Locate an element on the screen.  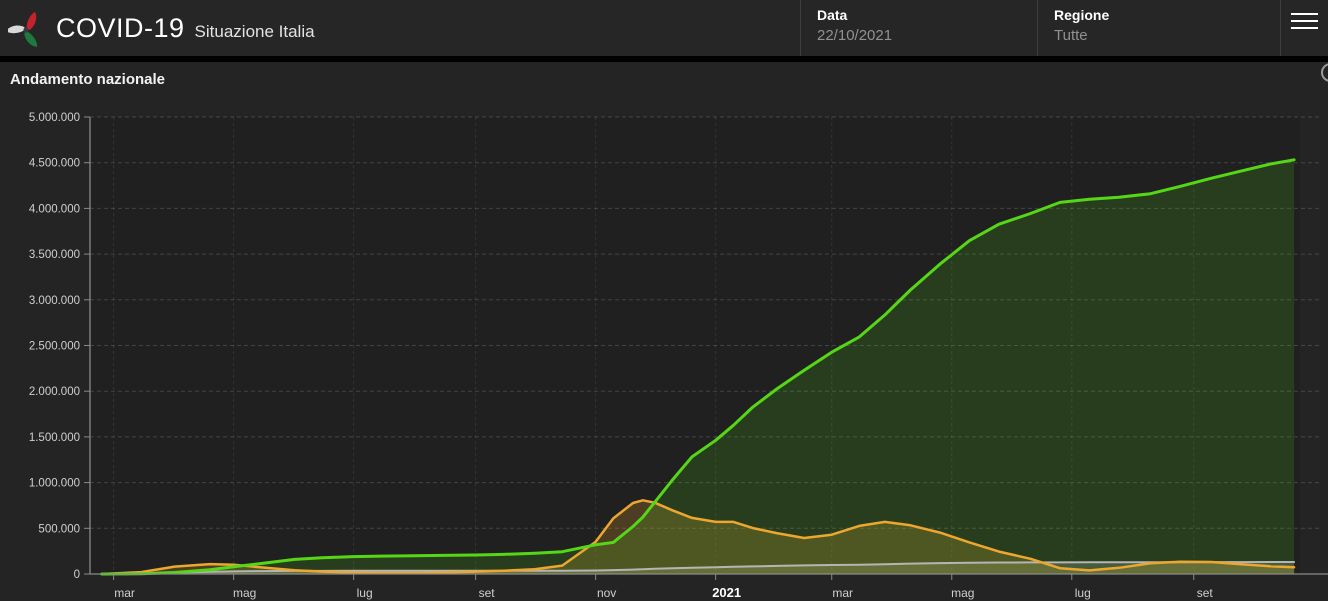
date-label: Data is located at coordinates (832, 15).